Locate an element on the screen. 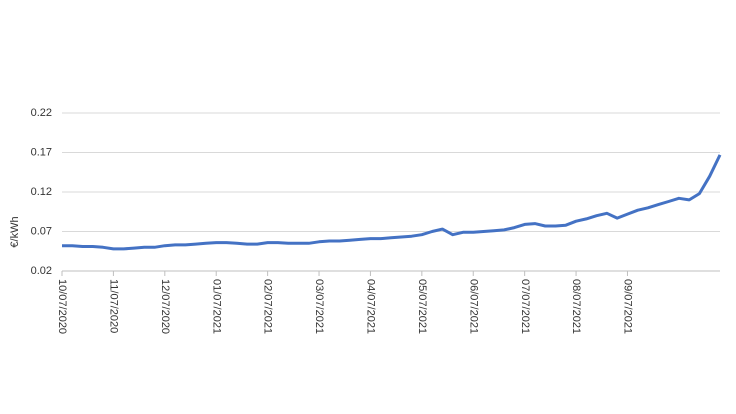 This screenshot has height=414, width=736. y-axis-label: €/kWh is located at coordinates (15, 231).